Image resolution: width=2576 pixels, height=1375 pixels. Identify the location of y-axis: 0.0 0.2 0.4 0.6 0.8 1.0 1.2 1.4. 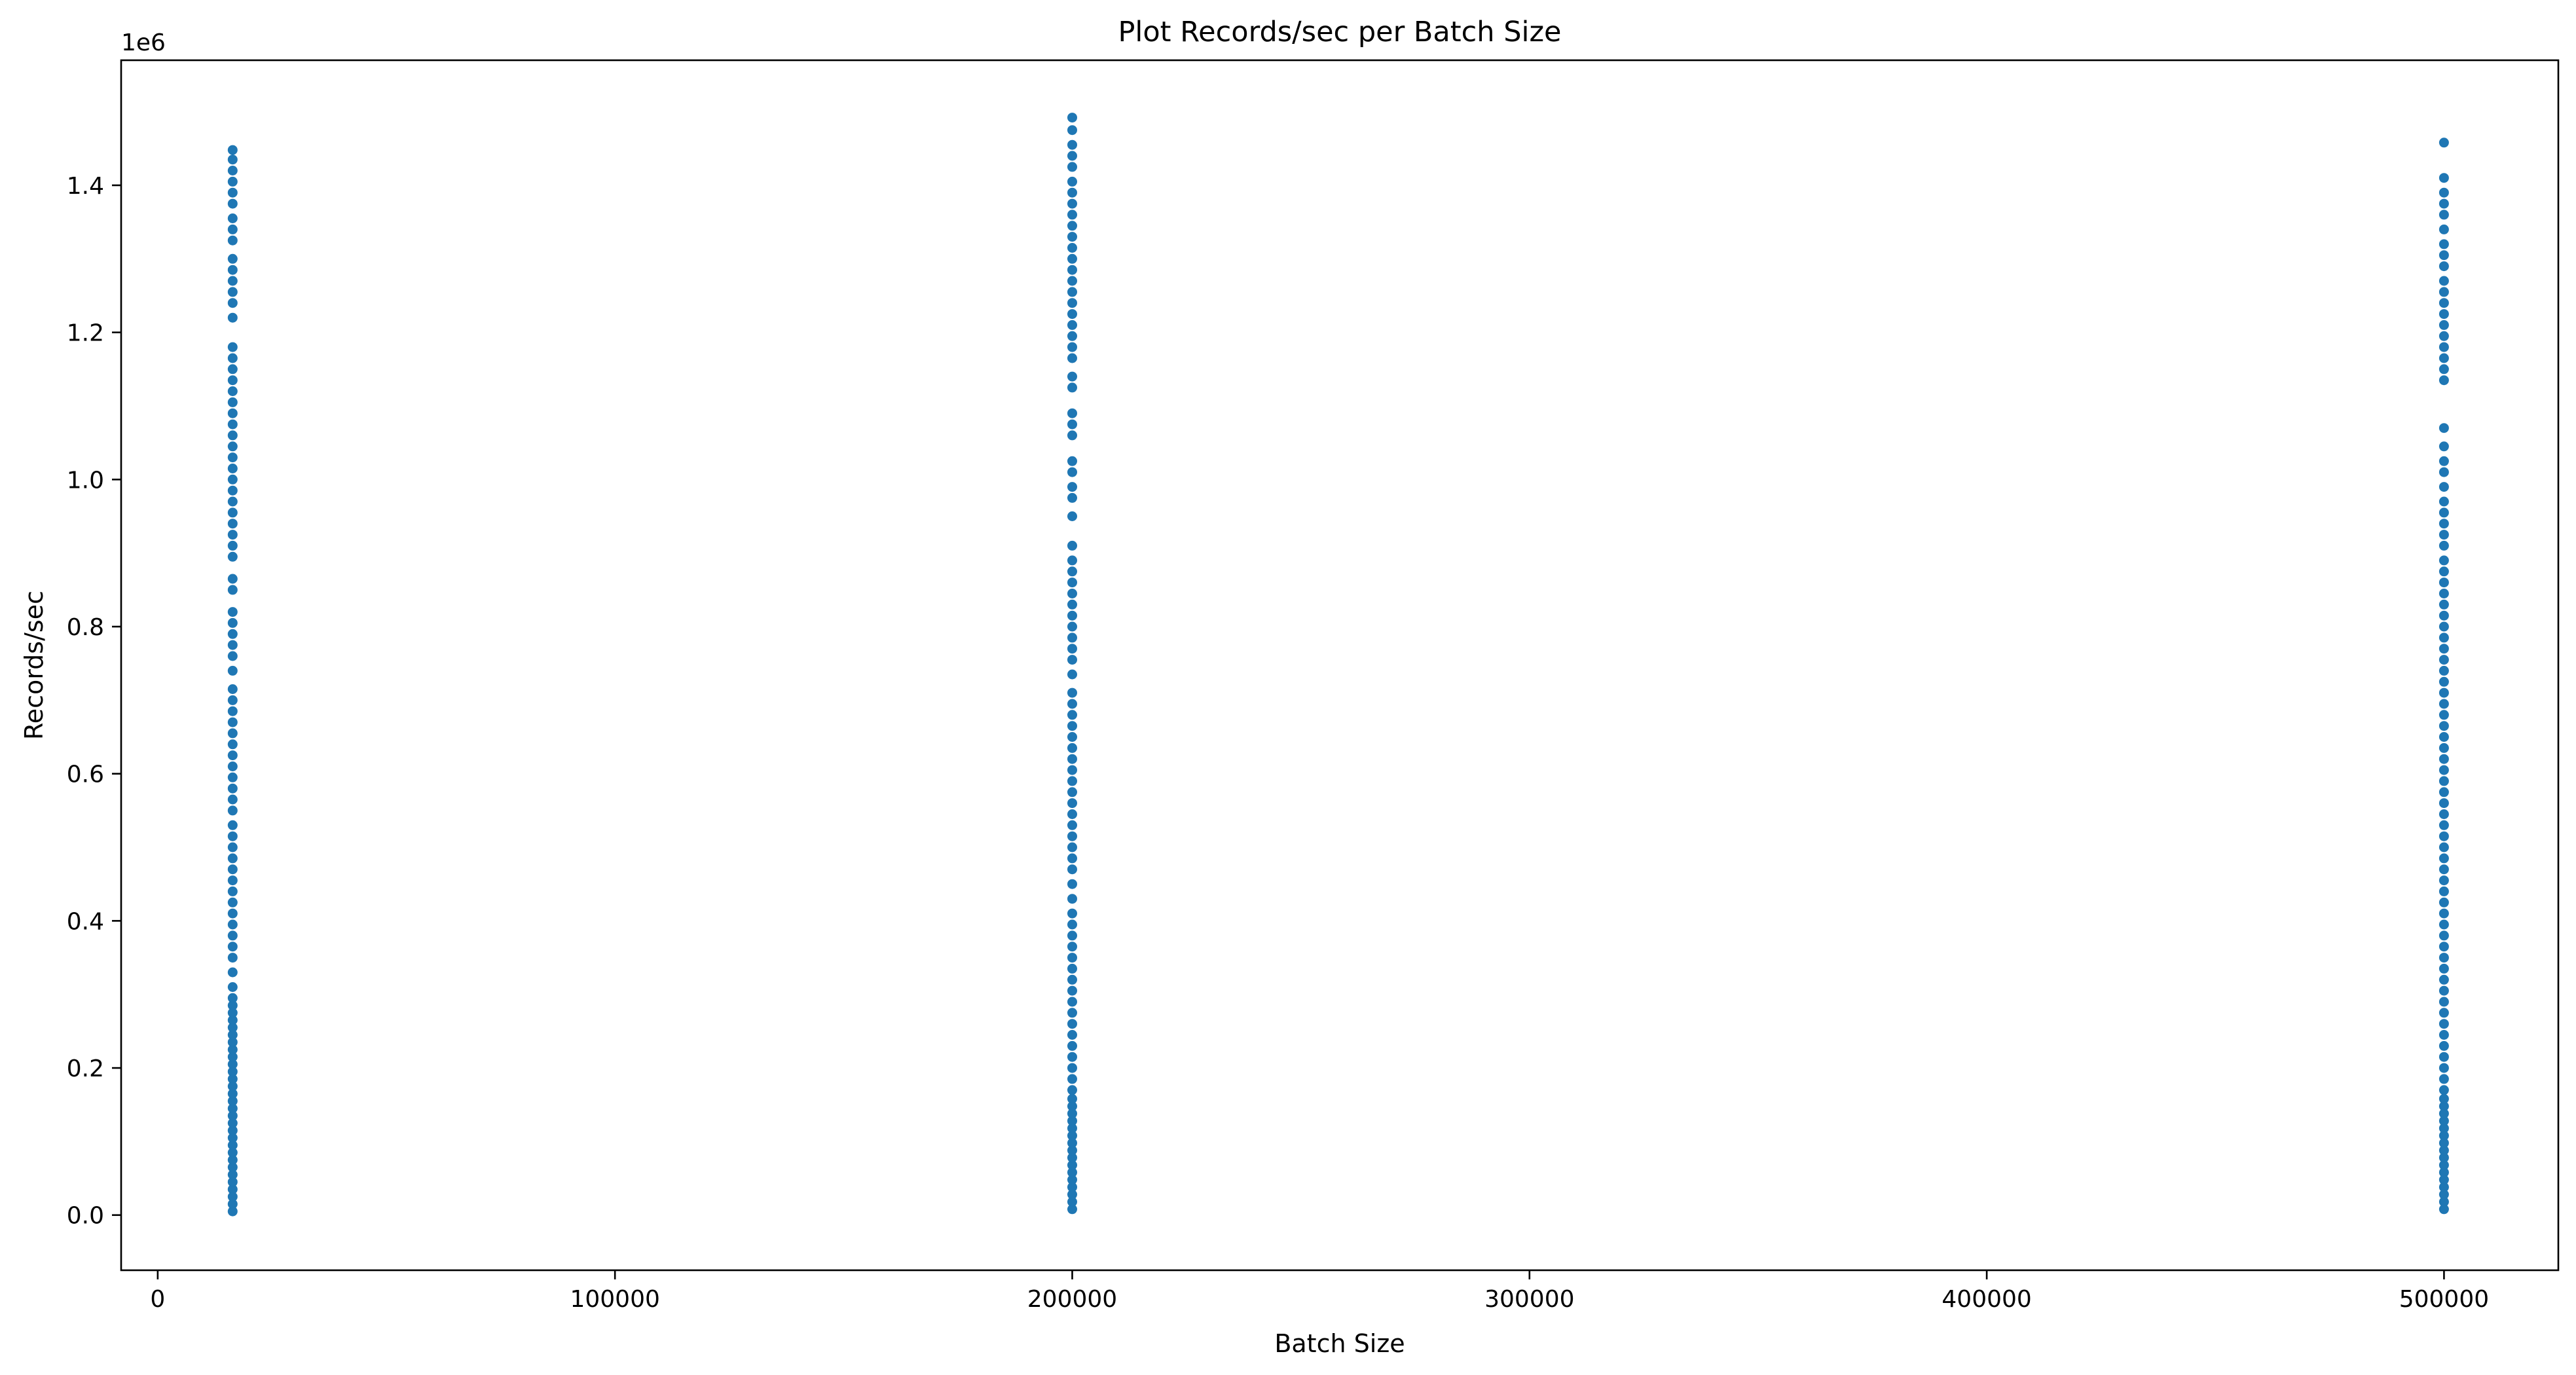
(94, 702).